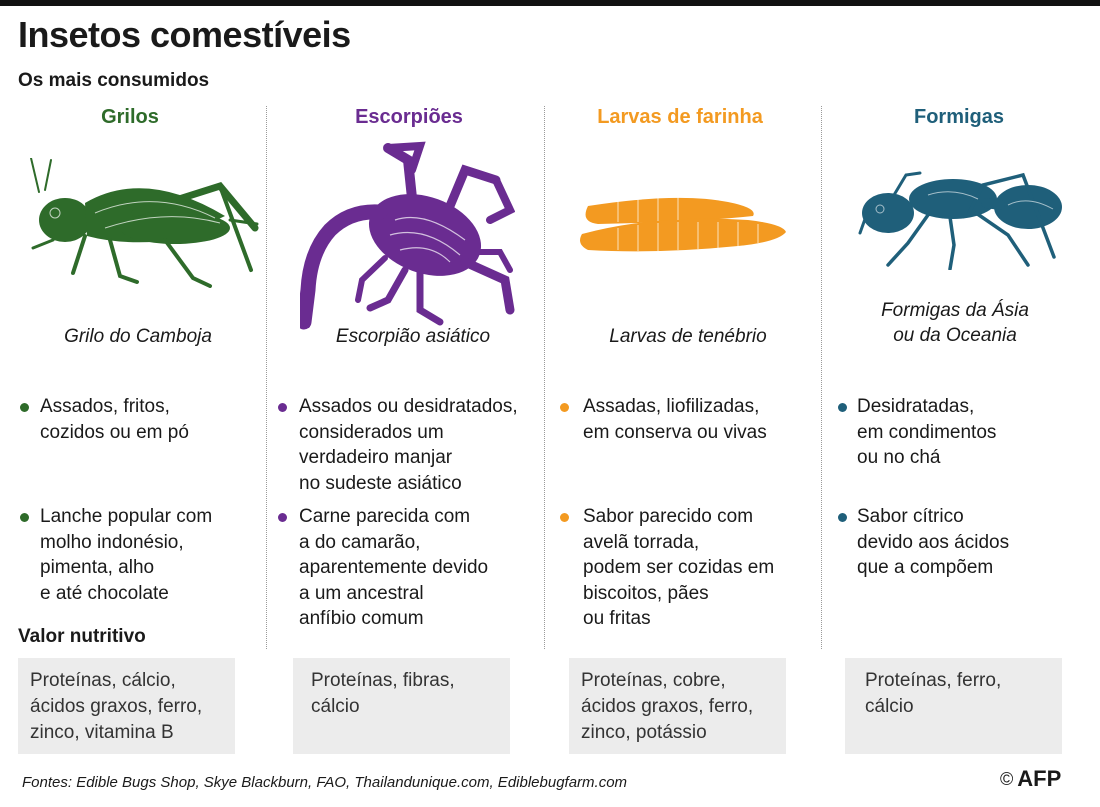 The image size is (1100, 807). I want to click on column-title-grilos: Grilos, so click(130, 117).